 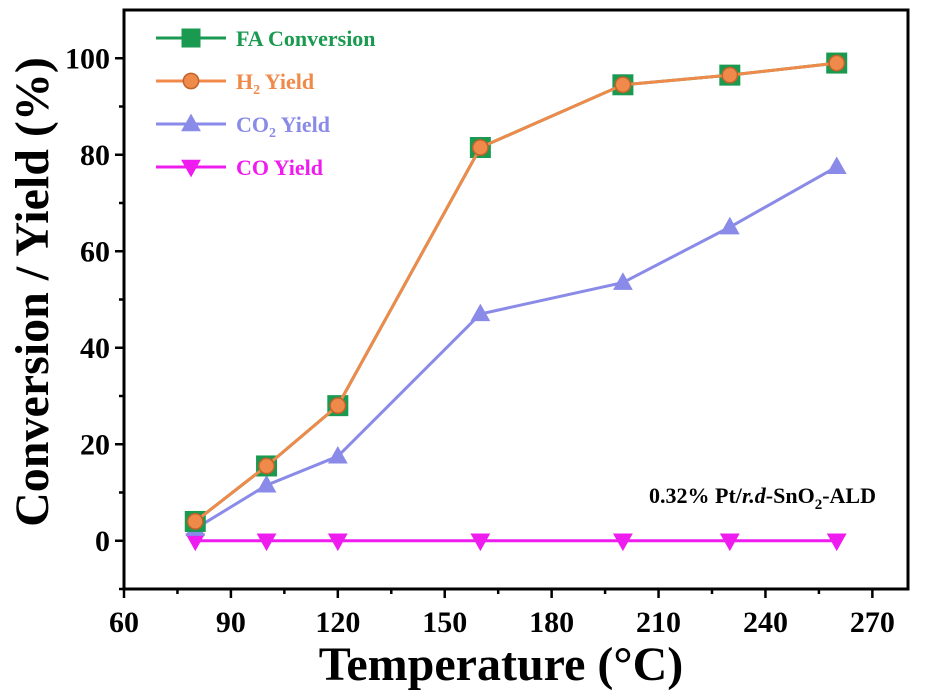 I want to click on legend-label: H2 Yield, so click(x=275, y=83).